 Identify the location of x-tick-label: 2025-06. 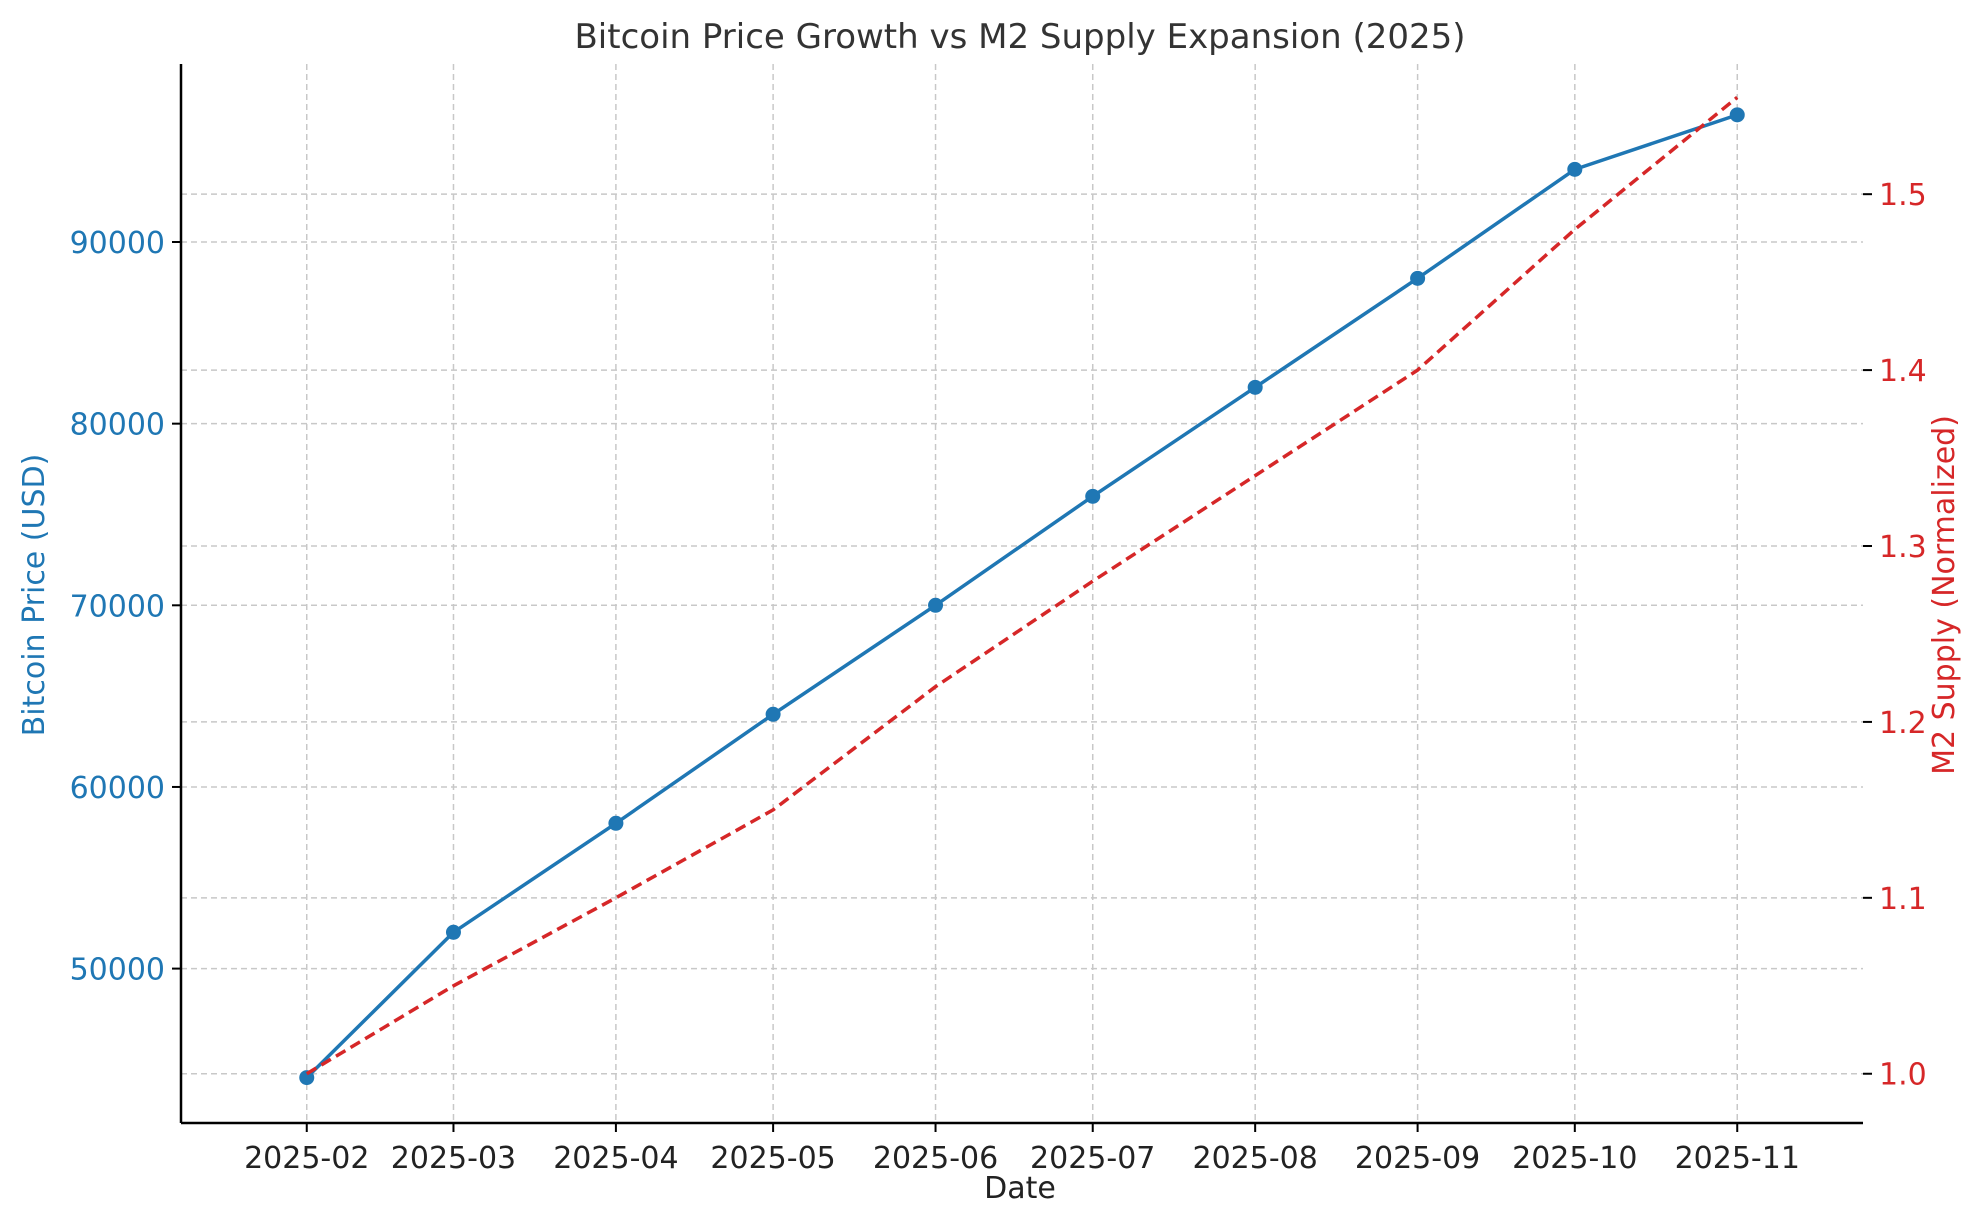
(935, 1158).